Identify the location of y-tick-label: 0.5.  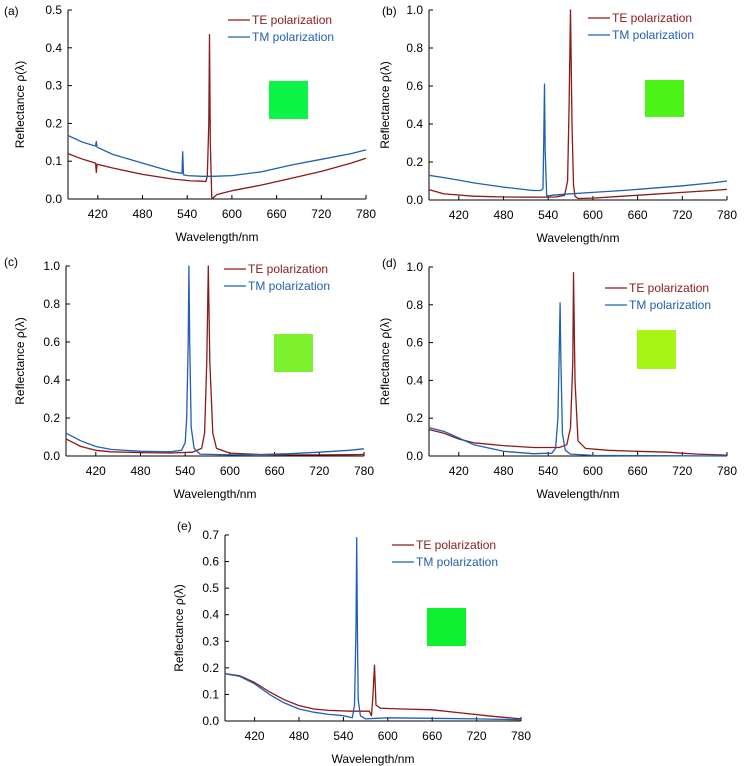
(210, 588).